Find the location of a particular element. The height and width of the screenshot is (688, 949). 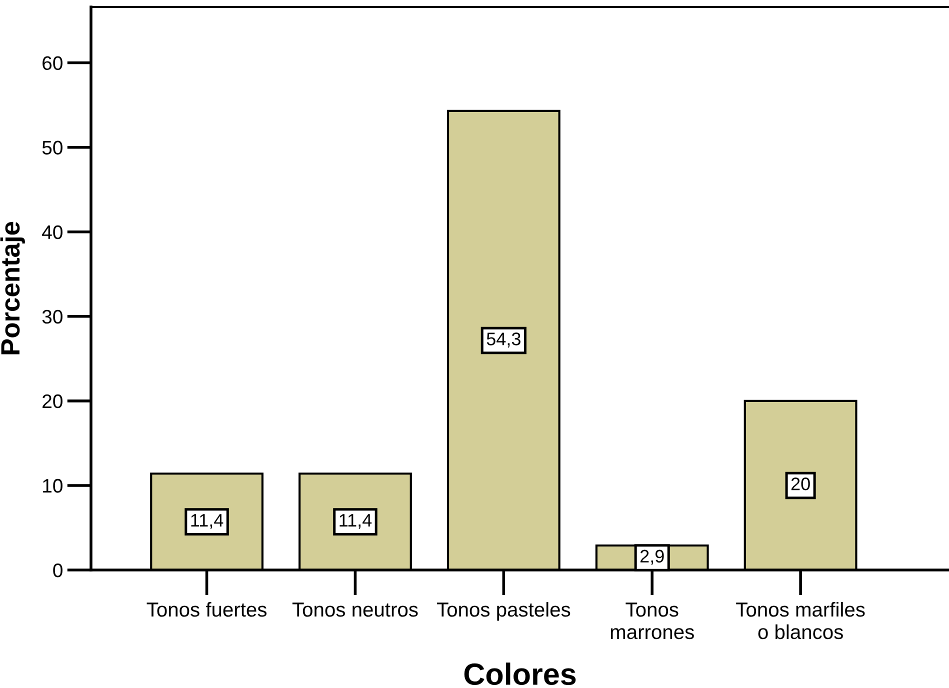

y-tick-label: 20 is located at coordinates (52, 401).